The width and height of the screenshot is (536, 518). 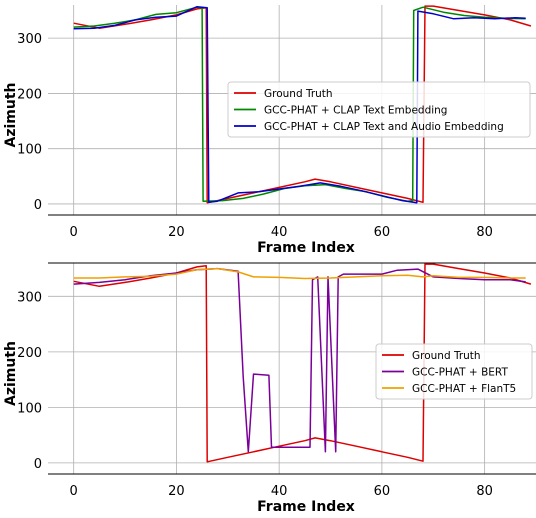 I want to click on legend-entry-label: GCC-PHAT + FlanT5, so click(x=464, y=389).